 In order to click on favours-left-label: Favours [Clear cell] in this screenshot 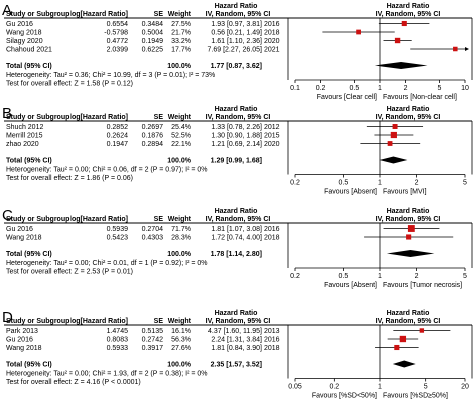, I will do `click(347, 97)`.